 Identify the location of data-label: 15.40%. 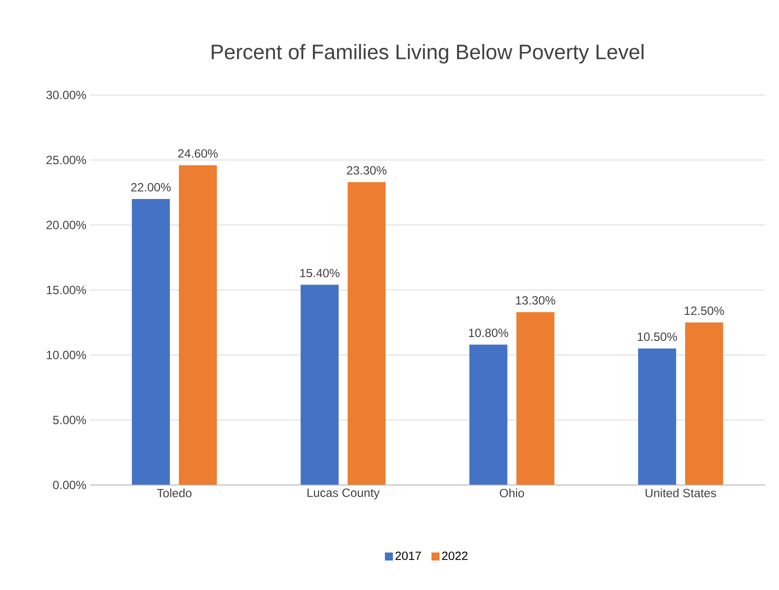
(320, 273).